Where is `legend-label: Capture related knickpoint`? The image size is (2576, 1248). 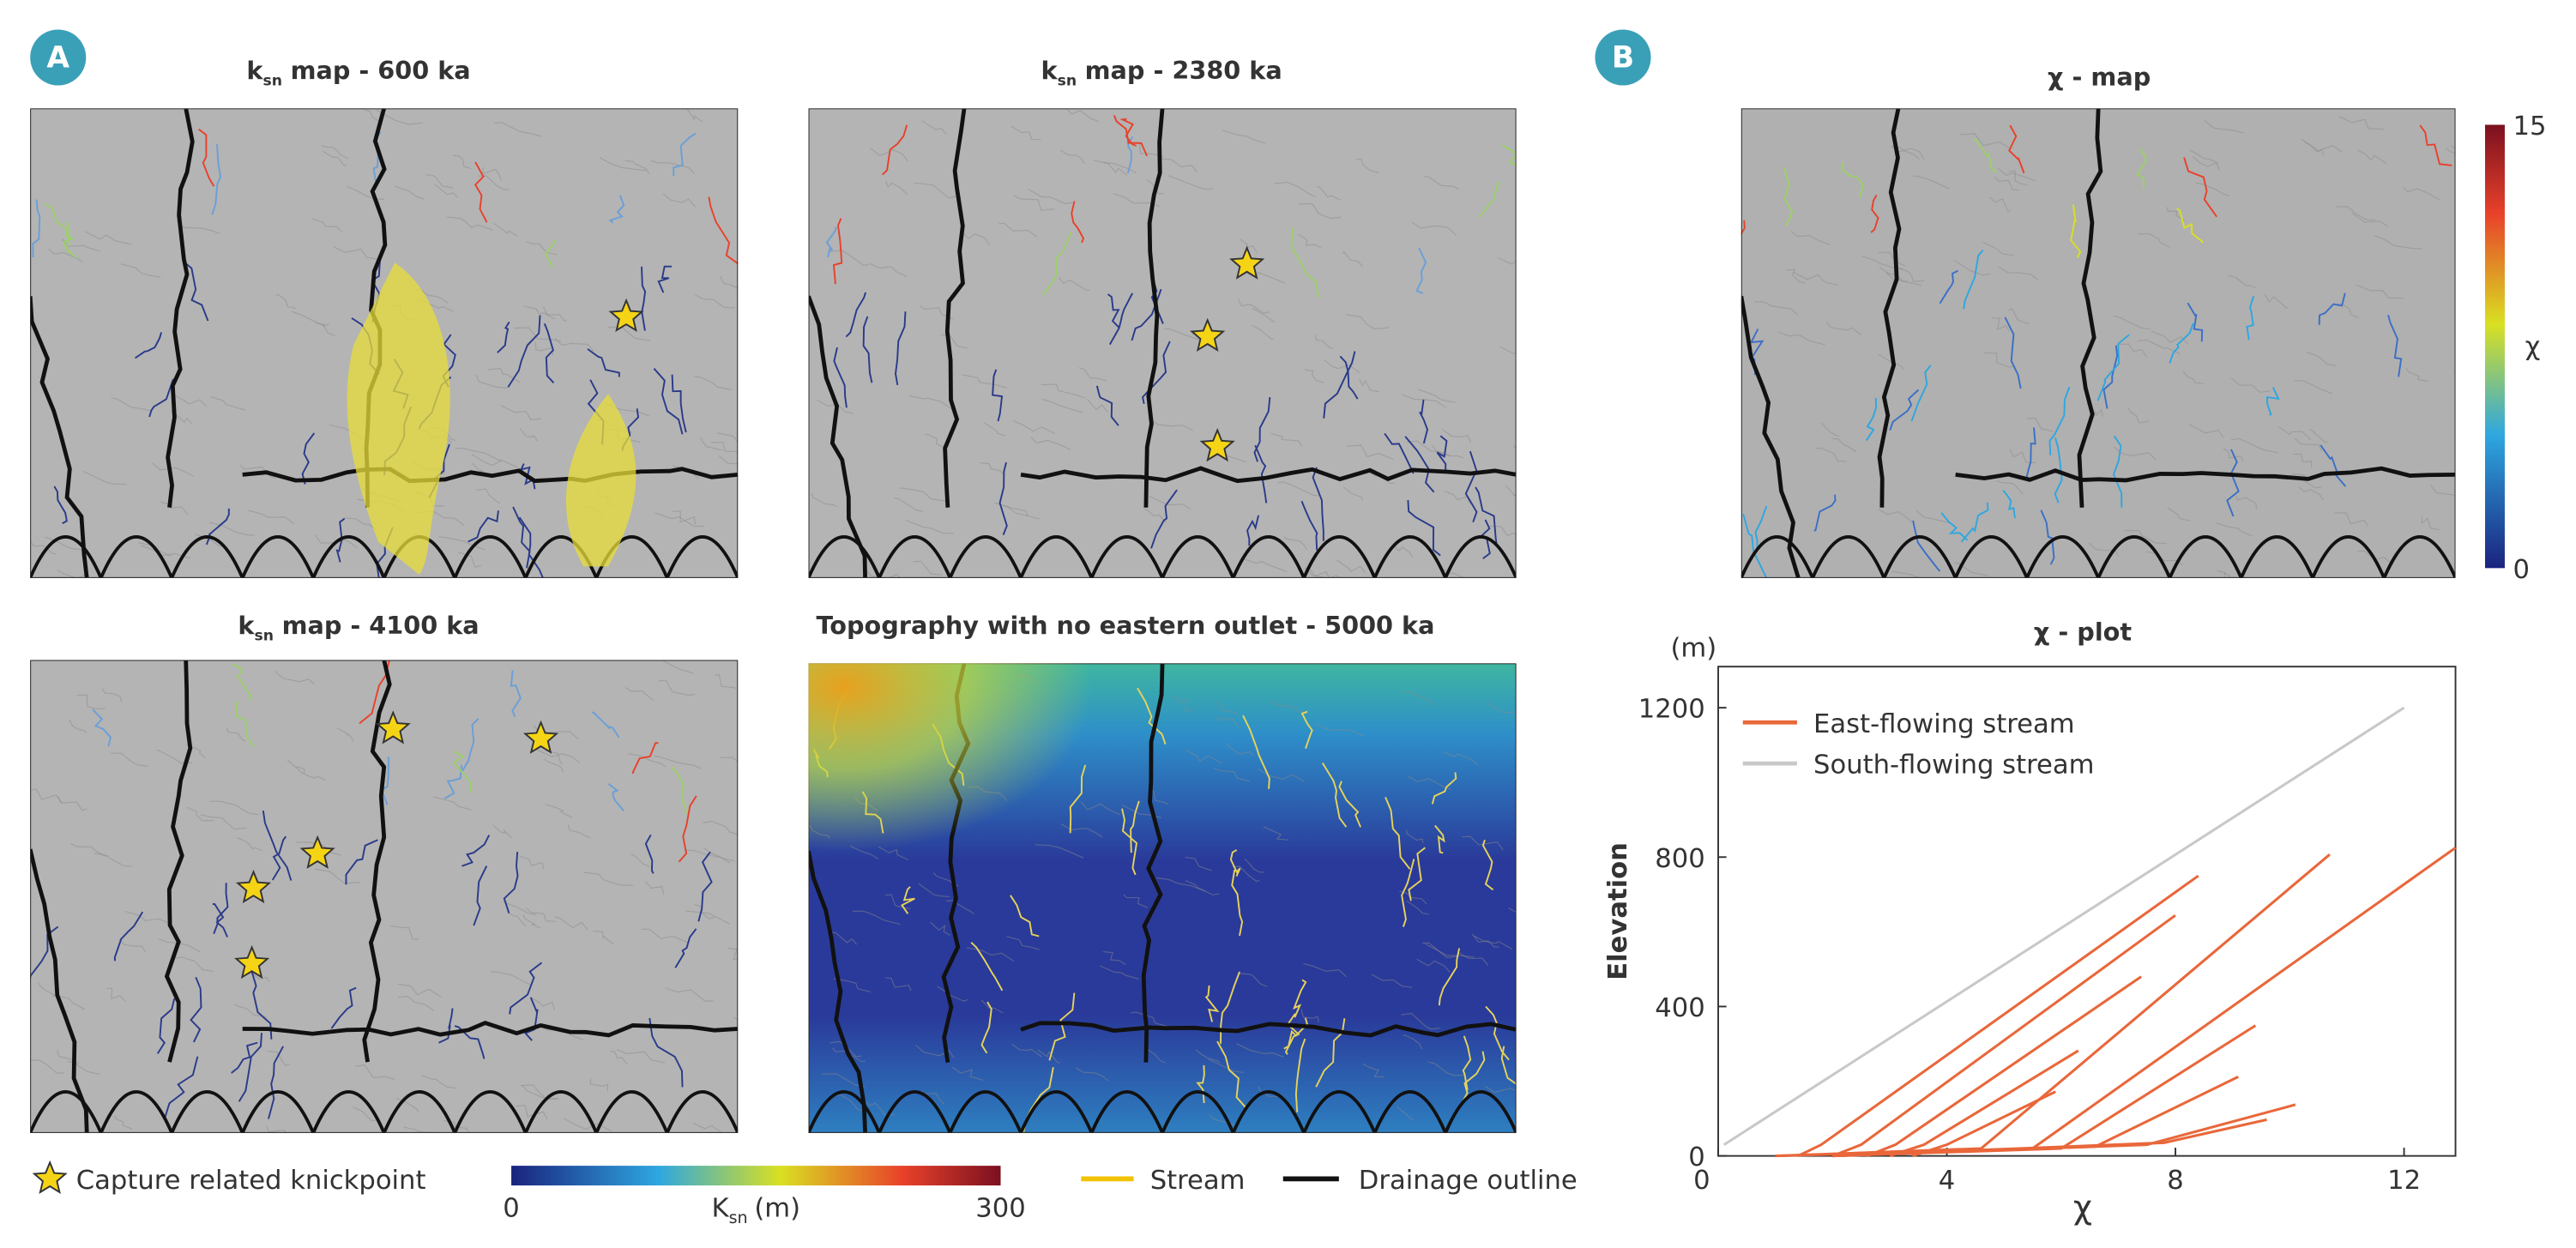
legend-label: Capture related knickpoint is located at coordinates (251, 1181).